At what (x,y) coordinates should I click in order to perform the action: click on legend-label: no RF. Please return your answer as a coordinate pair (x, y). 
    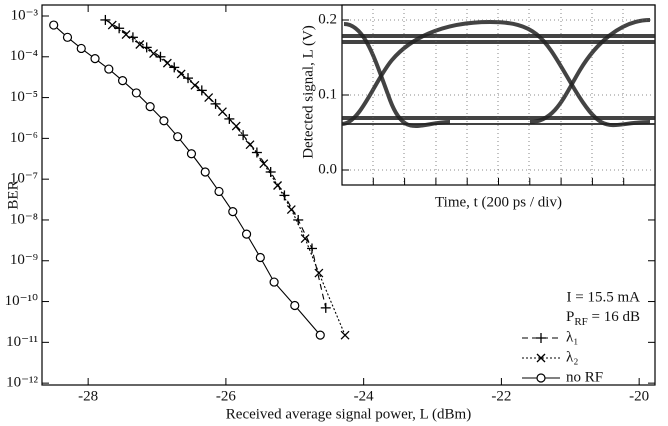
    Looking at the image, I should click on (584, 377).